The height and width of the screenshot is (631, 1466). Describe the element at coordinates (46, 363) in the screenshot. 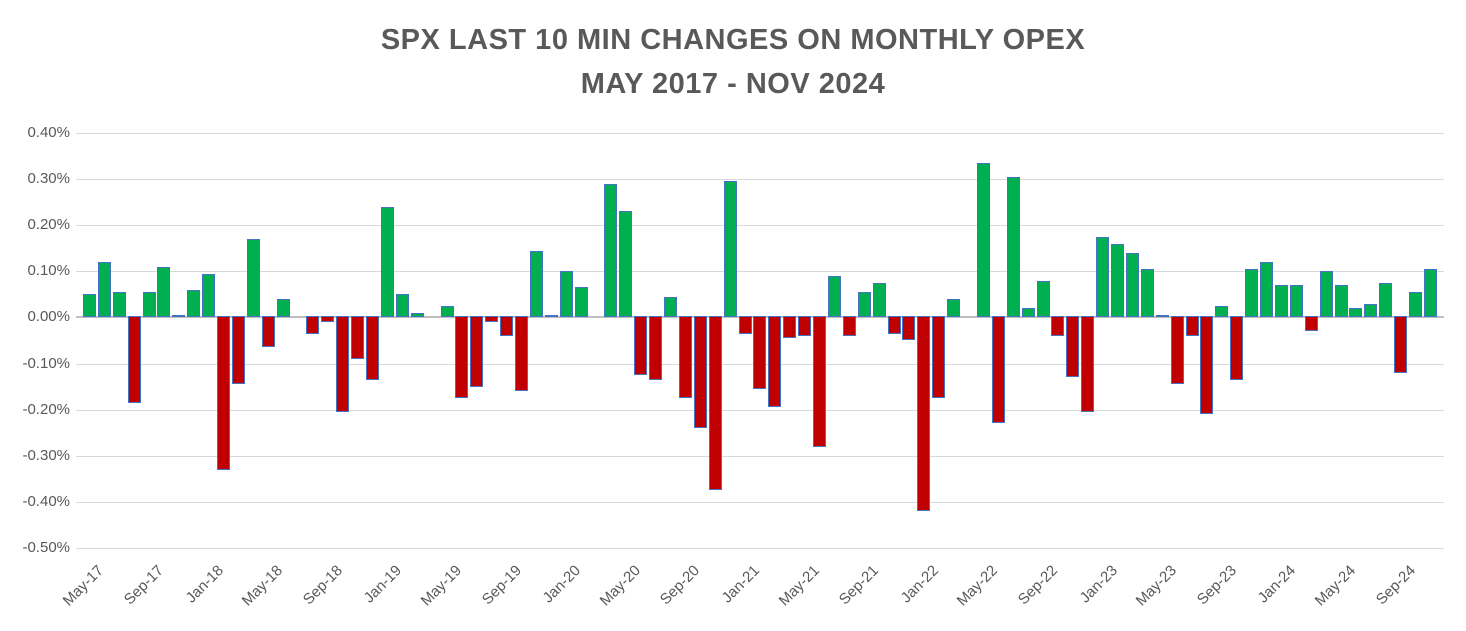

I see `y-tick-label: -0.10%` at that location.